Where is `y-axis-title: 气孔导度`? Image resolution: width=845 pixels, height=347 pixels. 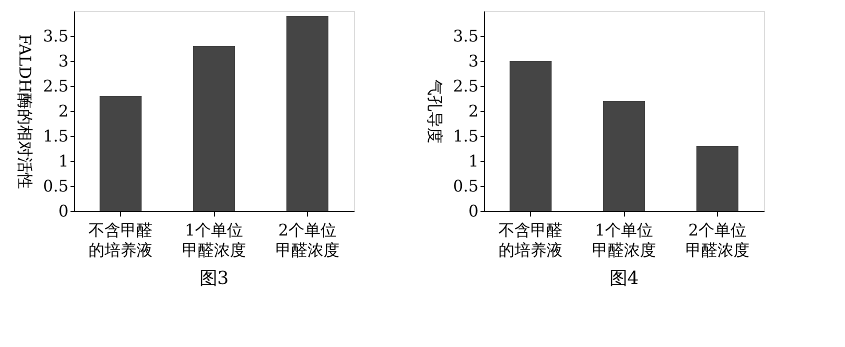 y-axis-title: 气孔导度 is located at coordinates (435, 112).